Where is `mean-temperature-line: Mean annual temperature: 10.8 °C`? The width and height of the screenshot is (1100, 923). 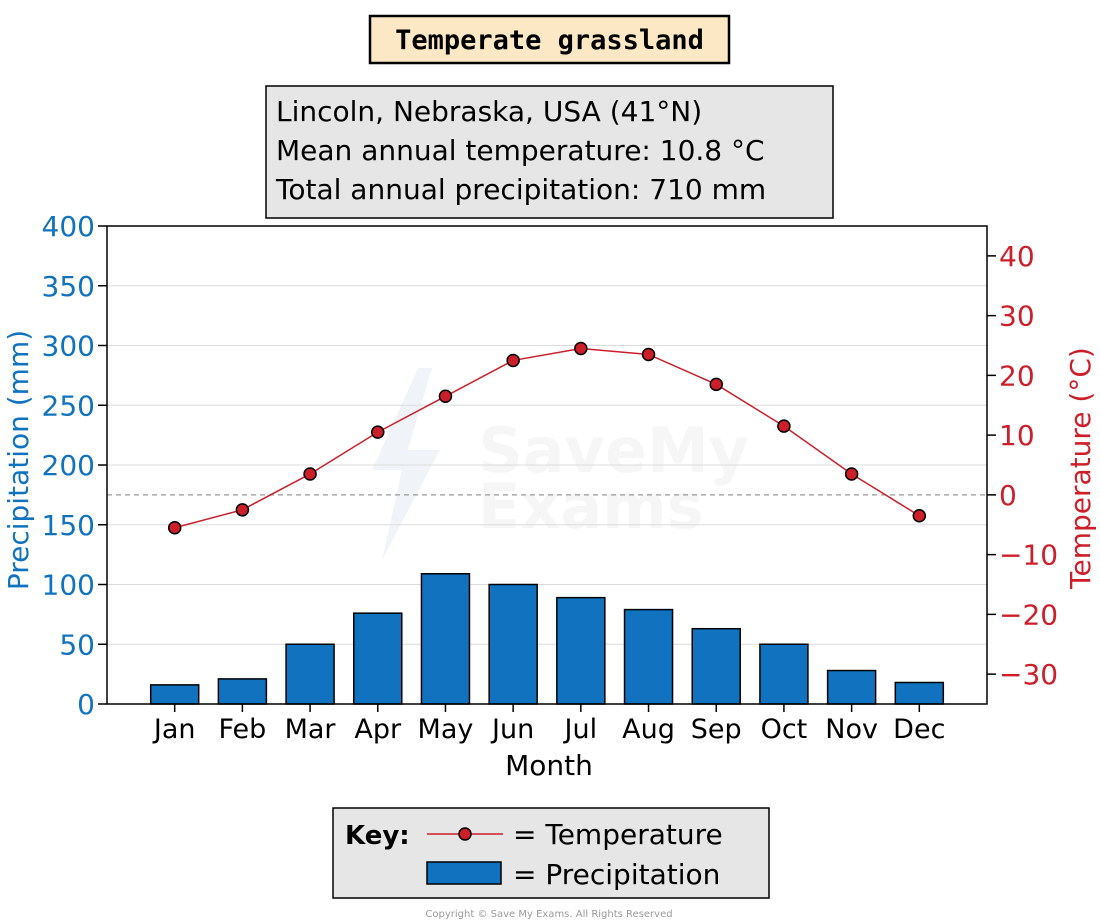 mean-temperature-line: Mean annual temperature: 10.8 °C is located at coordinates (520, 150).